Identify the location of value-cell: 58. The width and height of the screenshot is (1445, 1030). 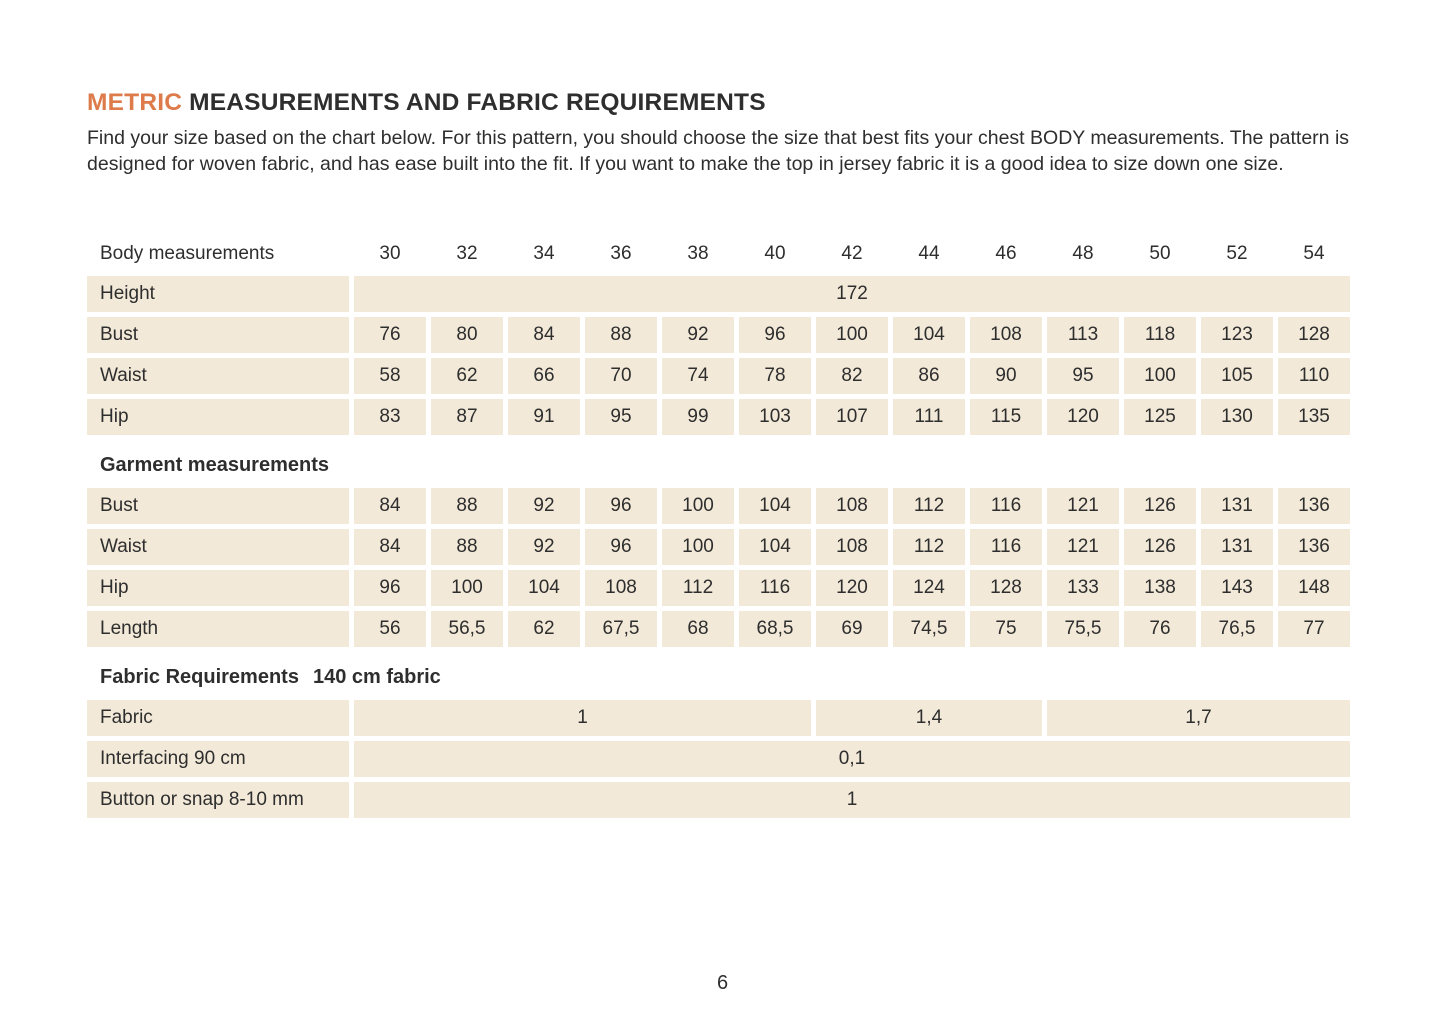
(390, 376).